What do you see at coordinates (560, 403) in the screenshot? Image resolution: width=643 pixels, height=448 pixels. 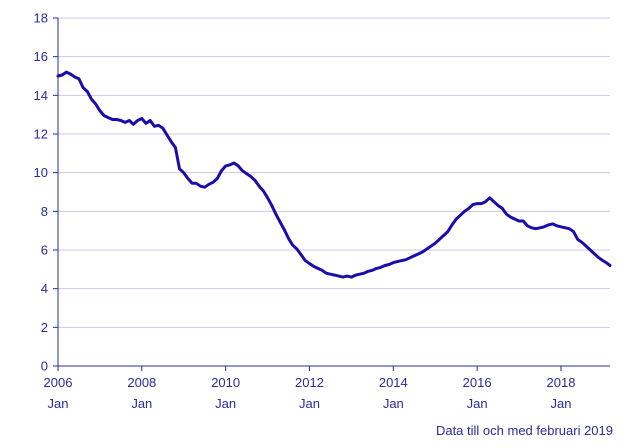 I see `x-tick-month-2018: Jan` at bounding box center [560, 403].